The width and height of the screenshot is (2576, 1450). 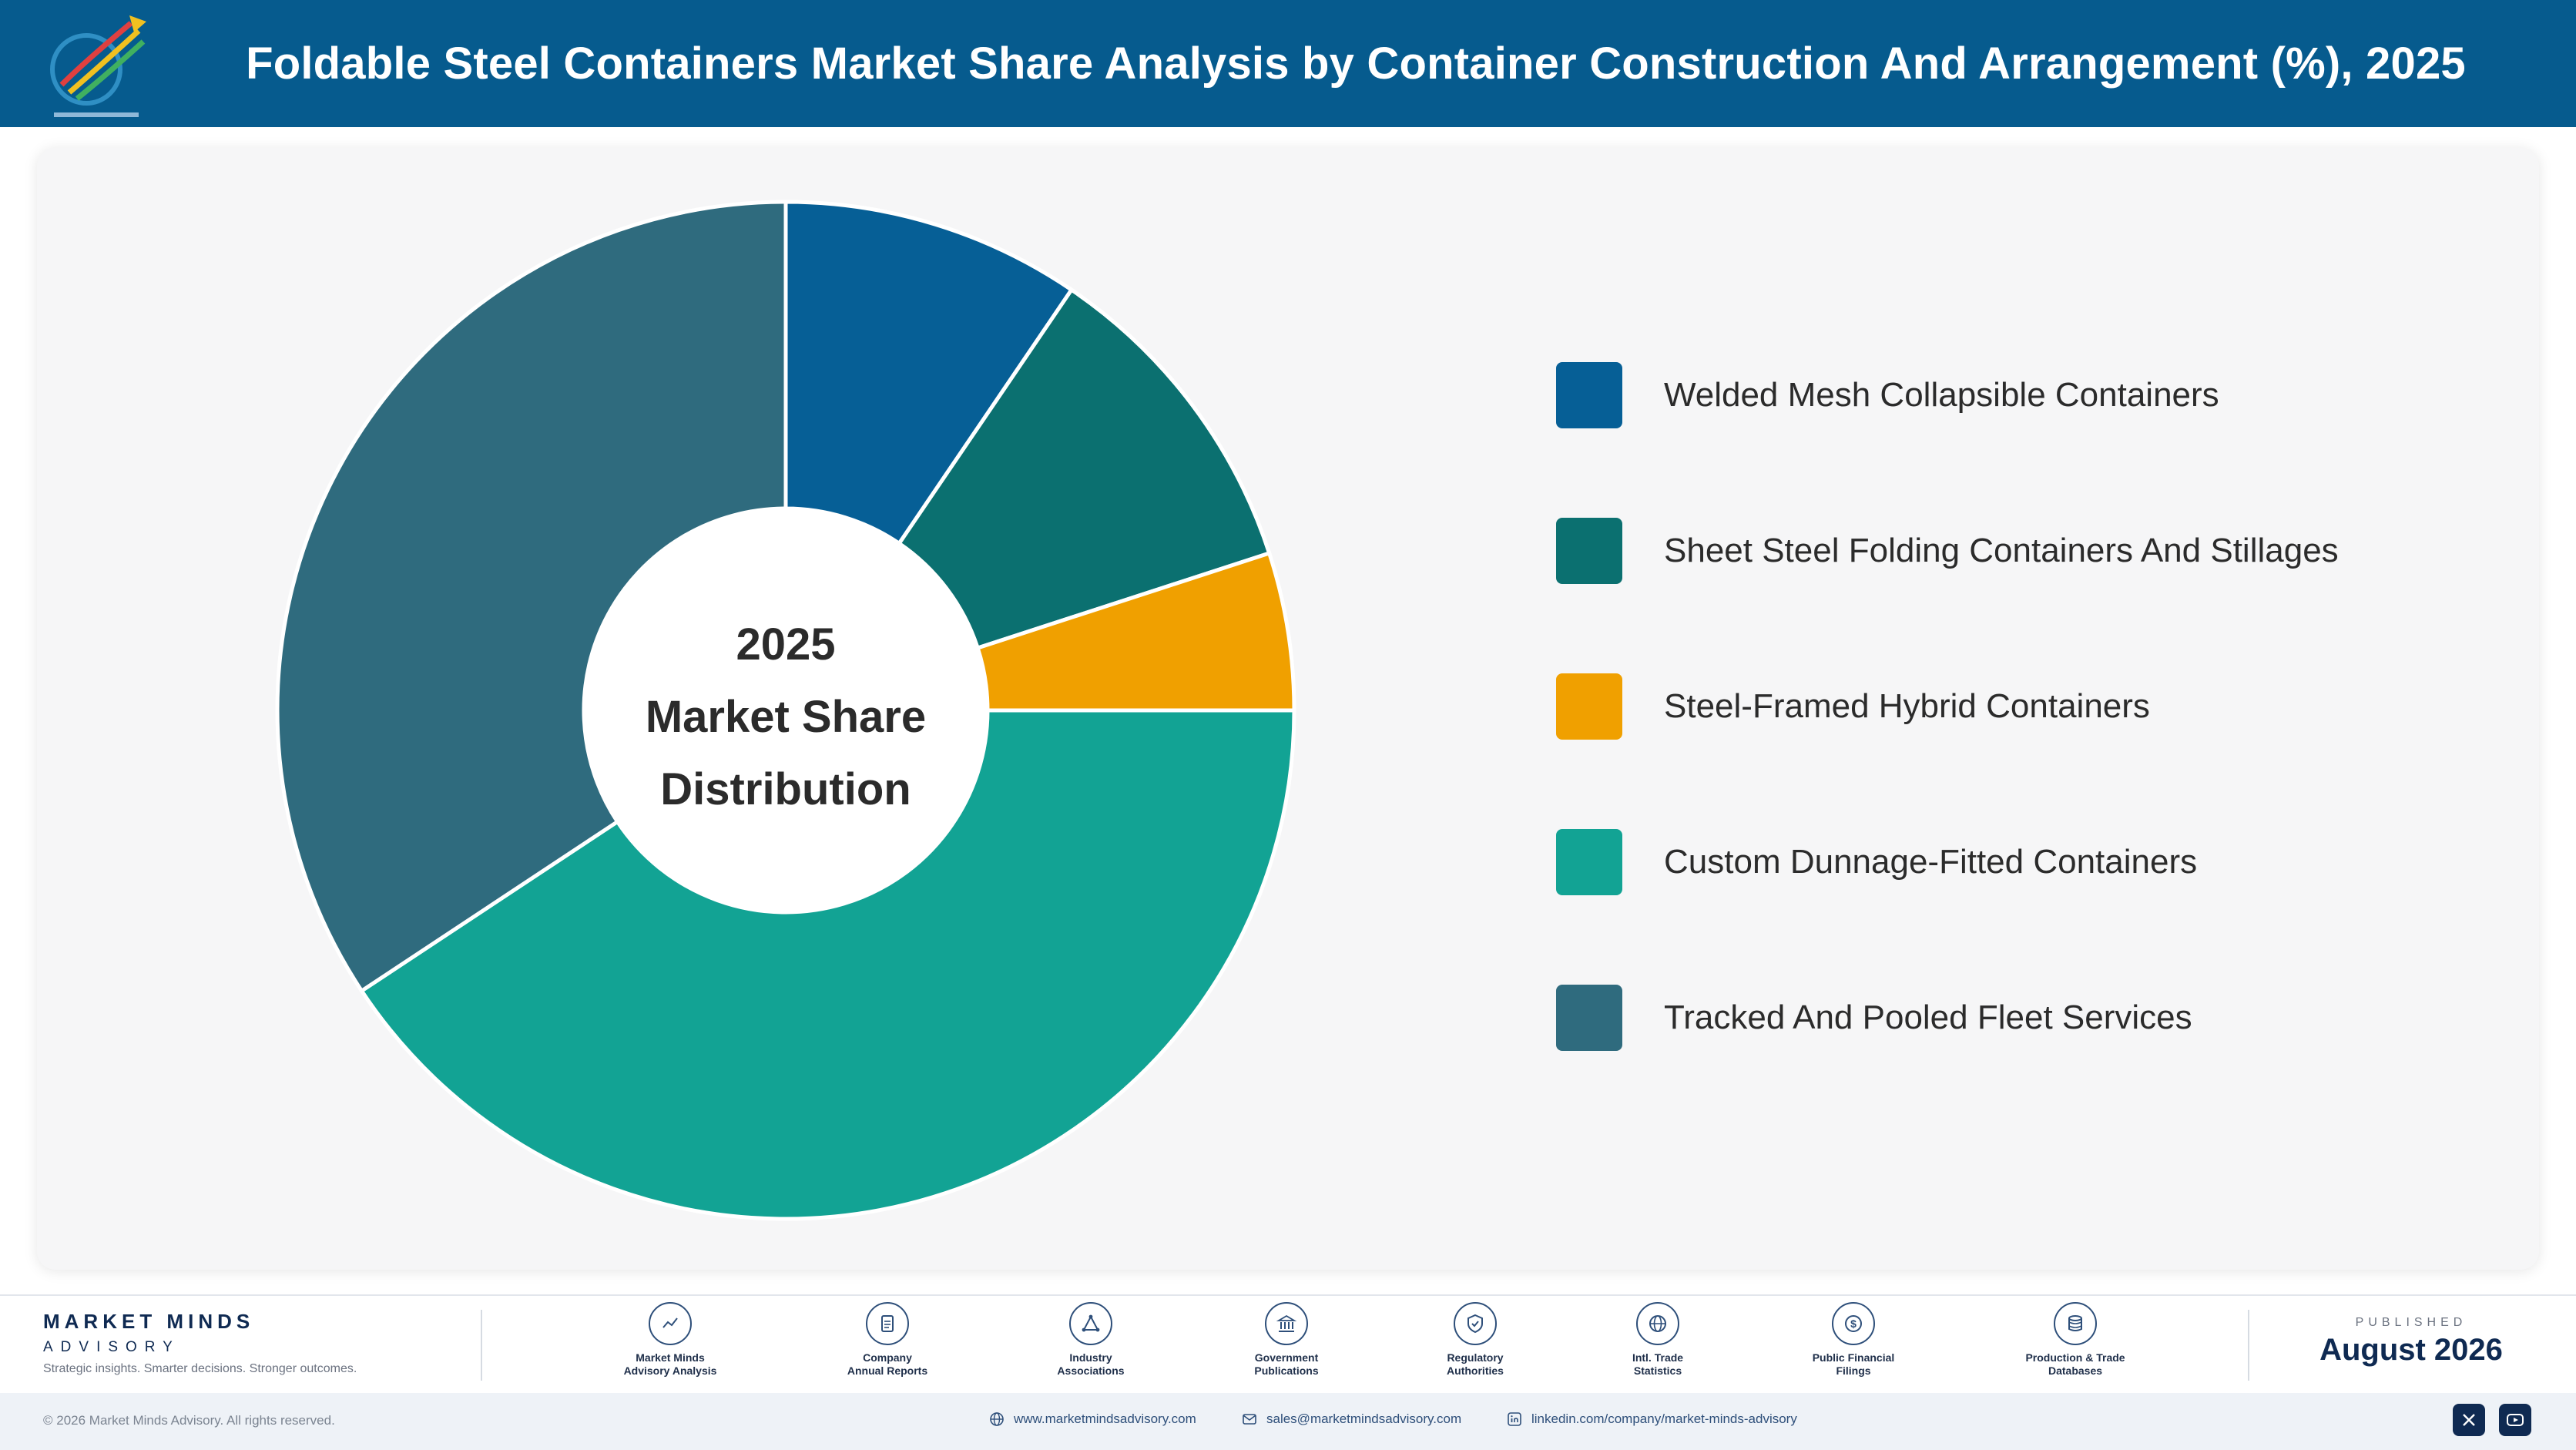 What do you see at coordinates (2411, 1322) in the screenshot?
I see `published-label: PUBLISHED` at bounding box center [2411, 1322].